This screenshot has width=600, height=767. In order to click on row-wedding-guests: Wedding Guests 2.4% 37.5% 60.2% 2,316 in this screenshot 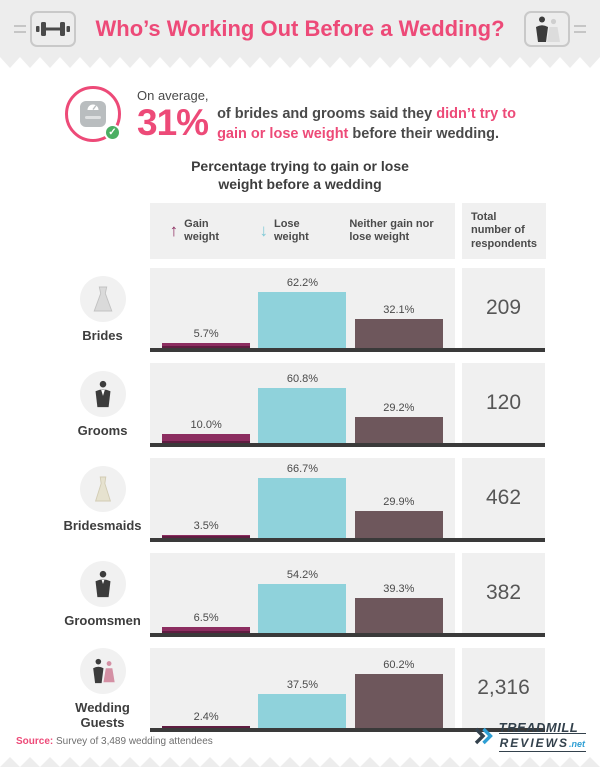, I will do `click(300, 689)`.